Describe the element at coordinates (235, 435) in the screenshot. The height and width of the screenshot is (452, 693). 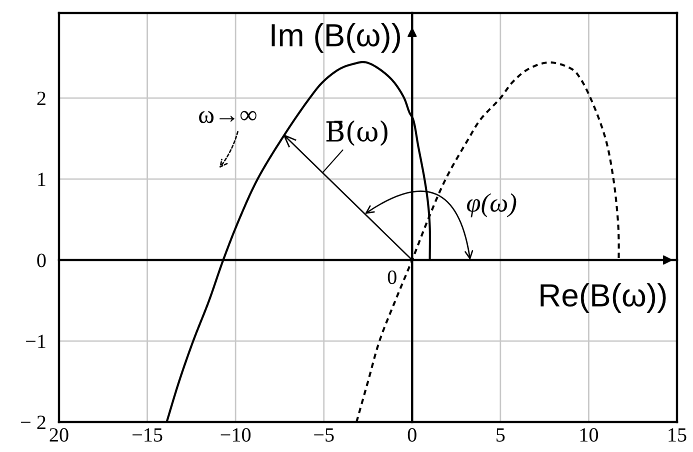
I see `x-tick-label: −10` at that location.